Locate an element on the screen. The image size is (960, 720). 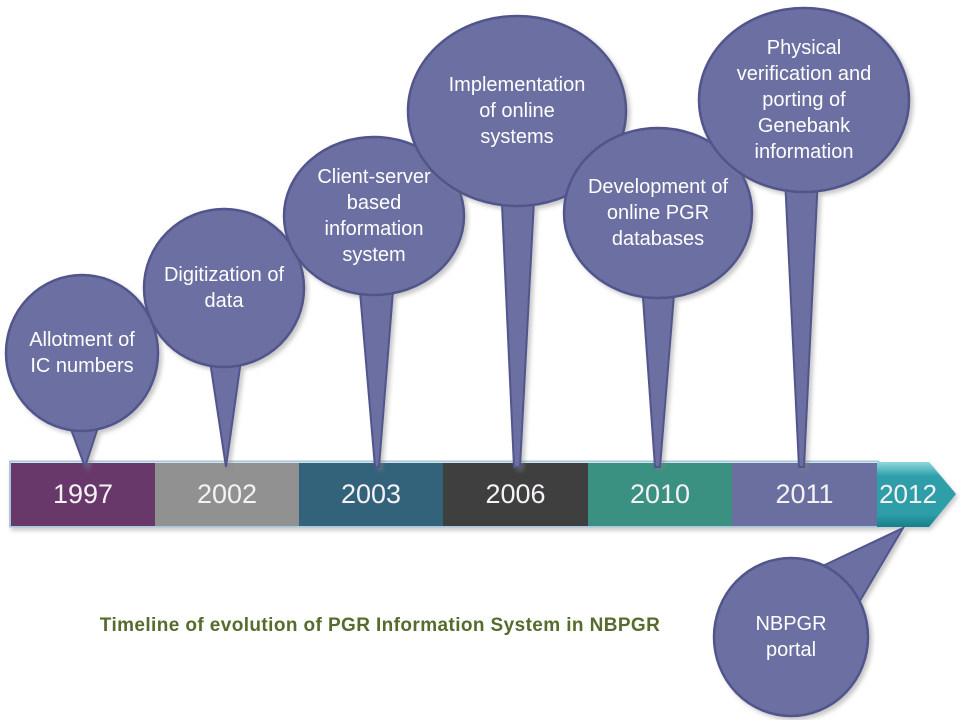
balloon-1997 is located at coordinates (82, 372).